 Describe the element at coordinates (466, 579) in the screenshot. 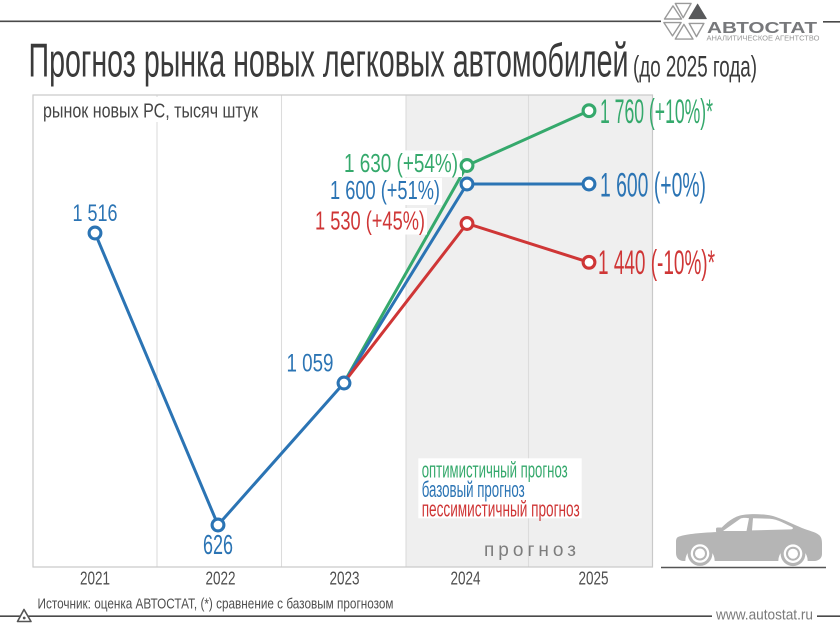

I see `svg-text: 2024` at that location.